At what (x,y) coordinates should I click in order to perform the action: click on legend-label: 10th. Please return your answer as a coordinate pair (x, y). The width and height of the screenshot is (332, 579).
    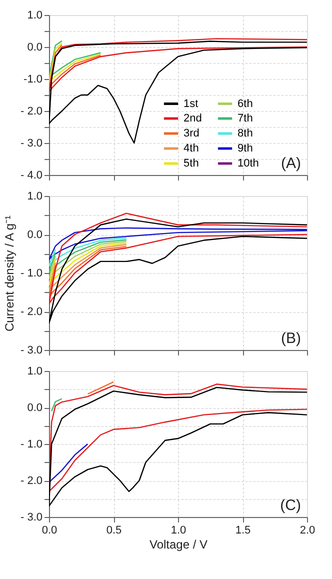
    Looking at the image, I should click on (248, 164).